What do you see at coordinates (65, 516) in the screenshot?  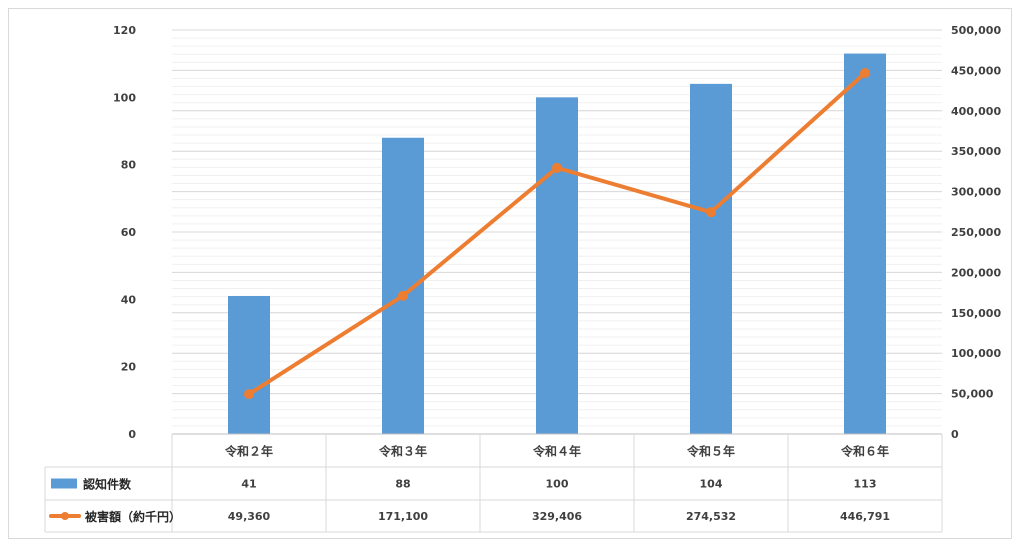 I see `legend-key-marker` at bounding box center [65, 516].